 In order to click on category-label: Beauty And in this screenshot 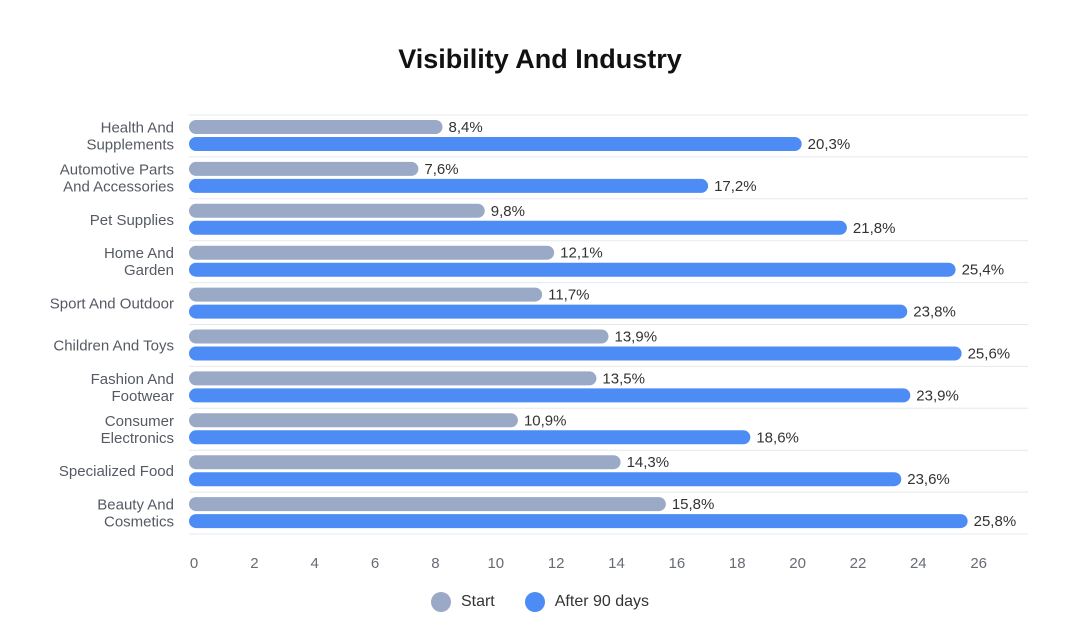, I will do `click(135, 505)`.